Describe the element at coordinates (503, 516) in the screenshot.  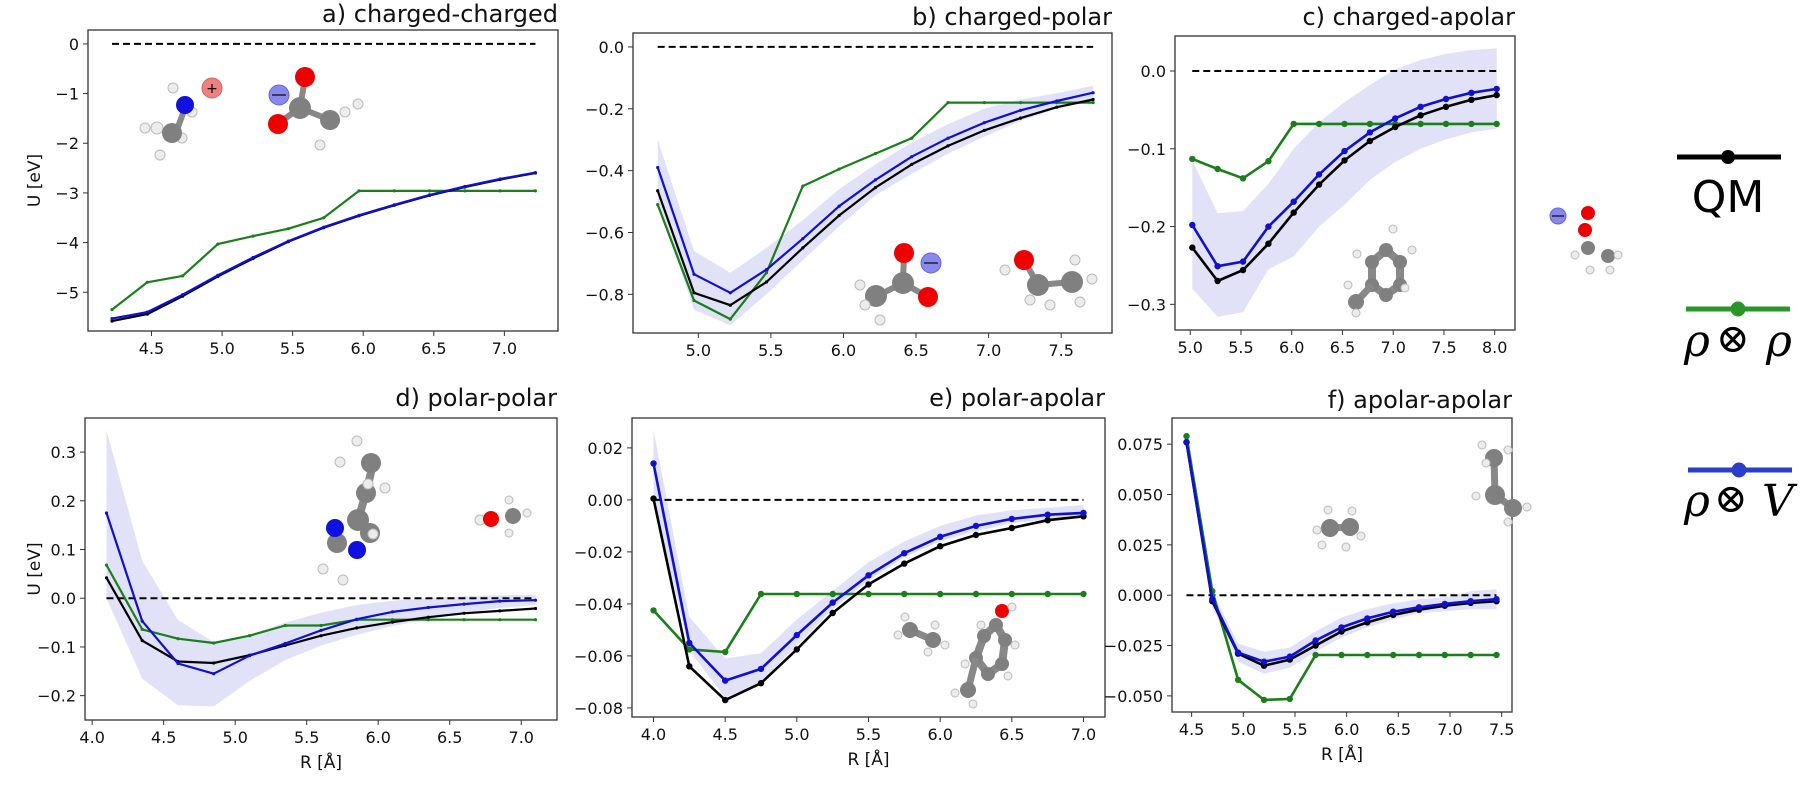
I see `molecule-methanol-icon` at that location.